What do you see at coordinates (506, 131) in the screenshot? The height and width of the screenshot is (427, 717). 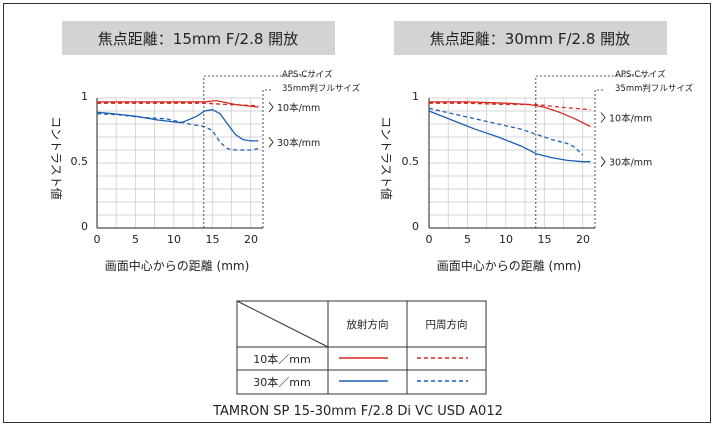 I see `chart-2-series-4-line` at bounding box center [506, 131].